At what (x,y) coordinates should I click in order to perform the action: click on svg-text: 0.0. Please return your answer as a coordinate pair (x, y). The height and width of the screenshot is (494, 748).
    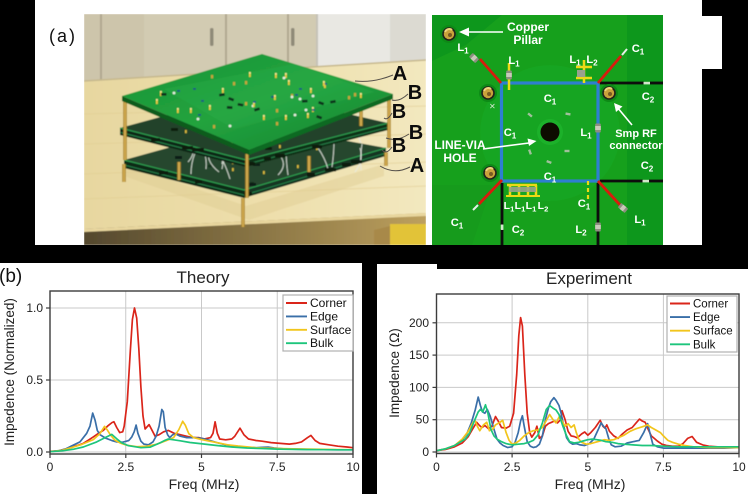
    Looking at the image, I should click on (34, 452).